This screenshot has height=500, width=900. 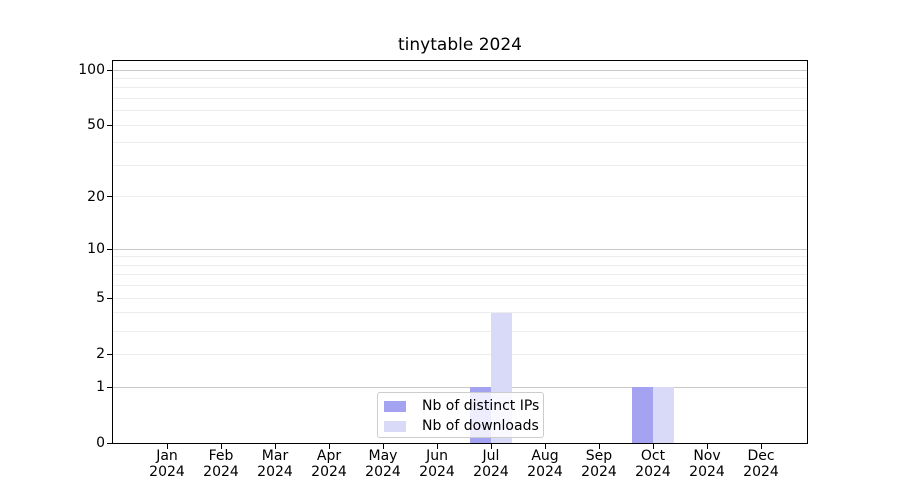 I want to click on x-tick-label-sep: Sep 2024, so click(x=599, y=464).